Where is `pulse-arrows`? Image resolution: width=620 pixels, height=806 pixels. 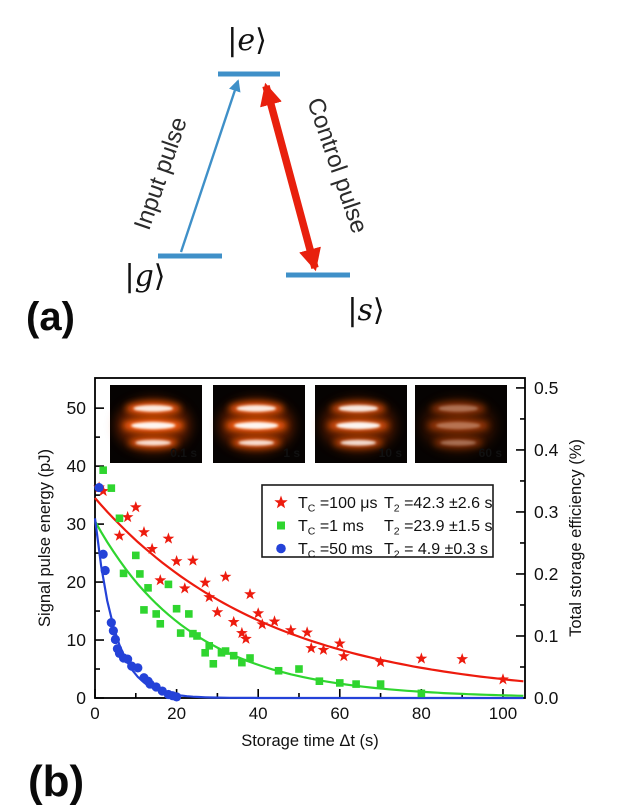 pulse-arrows is located at coordinates (250, 175).